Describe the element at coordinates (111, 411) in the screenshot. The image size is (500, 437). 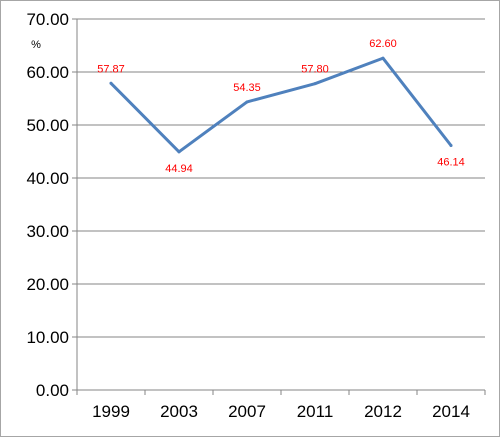
I see `x-tick-label: 1999` at that location.